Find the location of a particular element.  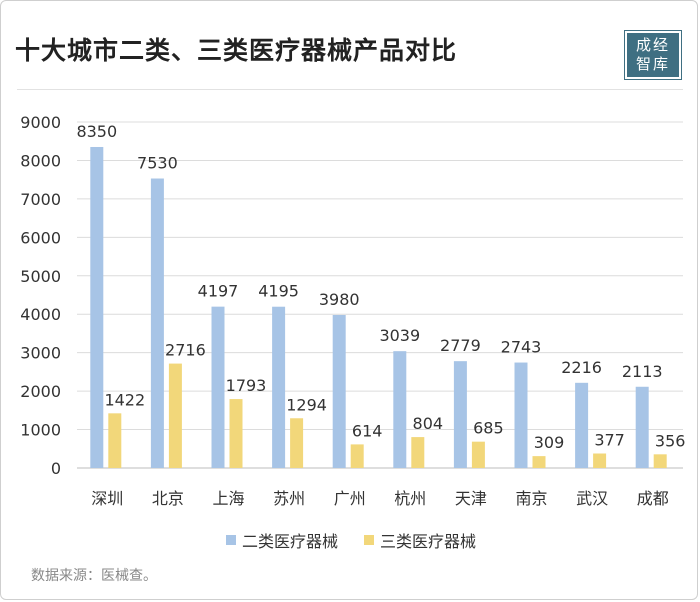

data-label-series-1: 4197 is located at coordinates (218, 291).